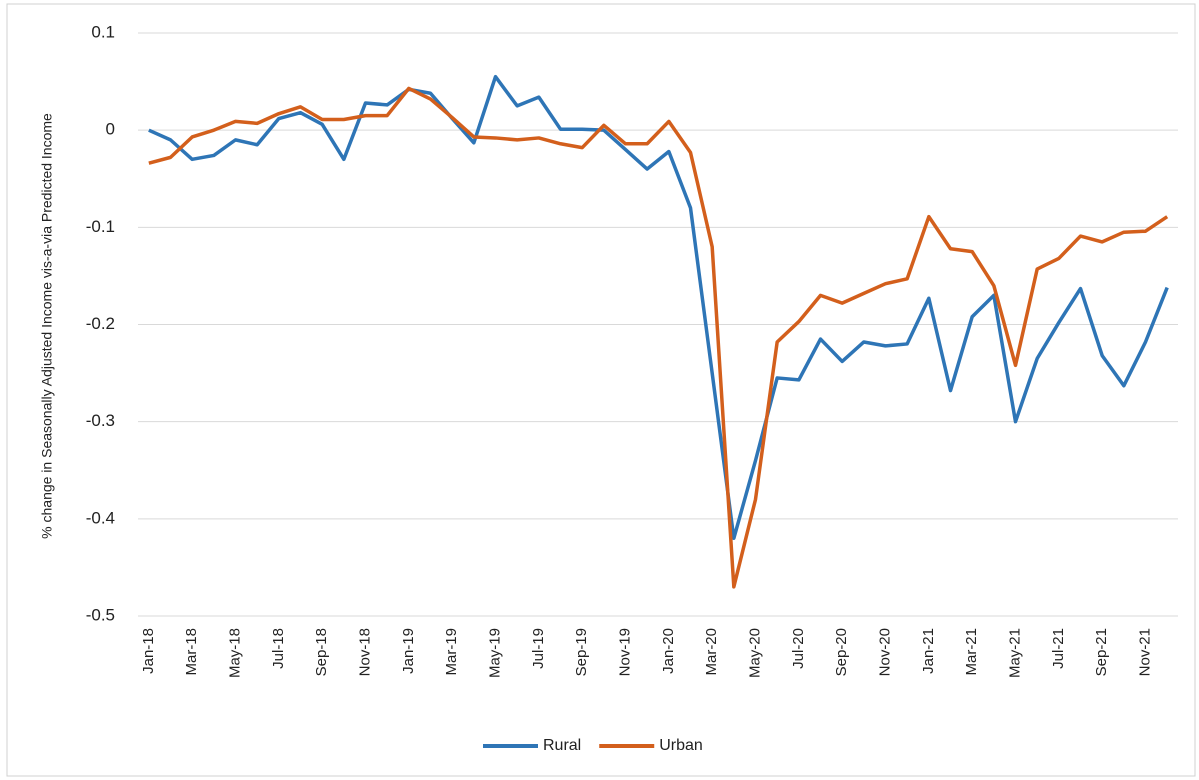  Describe the element at coordinates (624, 652) in the screenshot. I see `x-tick-label: Nov-19` at that location.